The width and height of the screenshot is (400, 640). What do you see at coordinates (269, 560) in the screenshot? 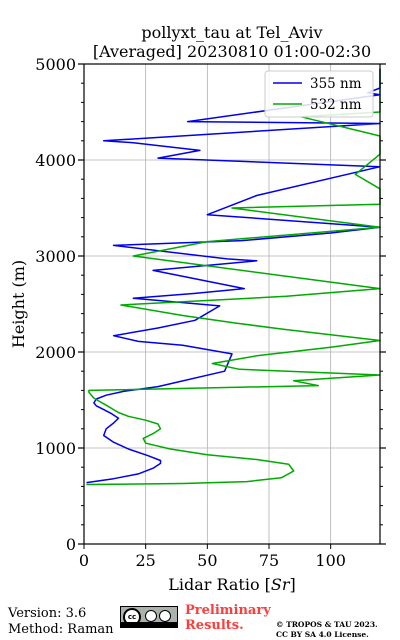
I see `x-tick-label: 75` at bounding box center [269, 560].